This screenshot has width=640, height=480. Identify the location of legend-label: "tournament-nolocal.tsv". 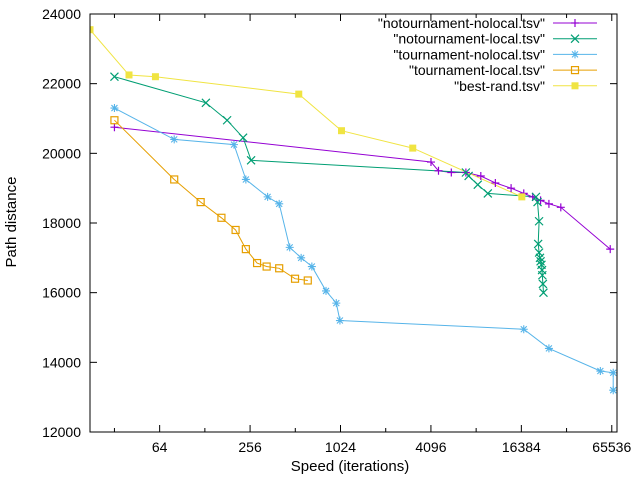
(469, 54).